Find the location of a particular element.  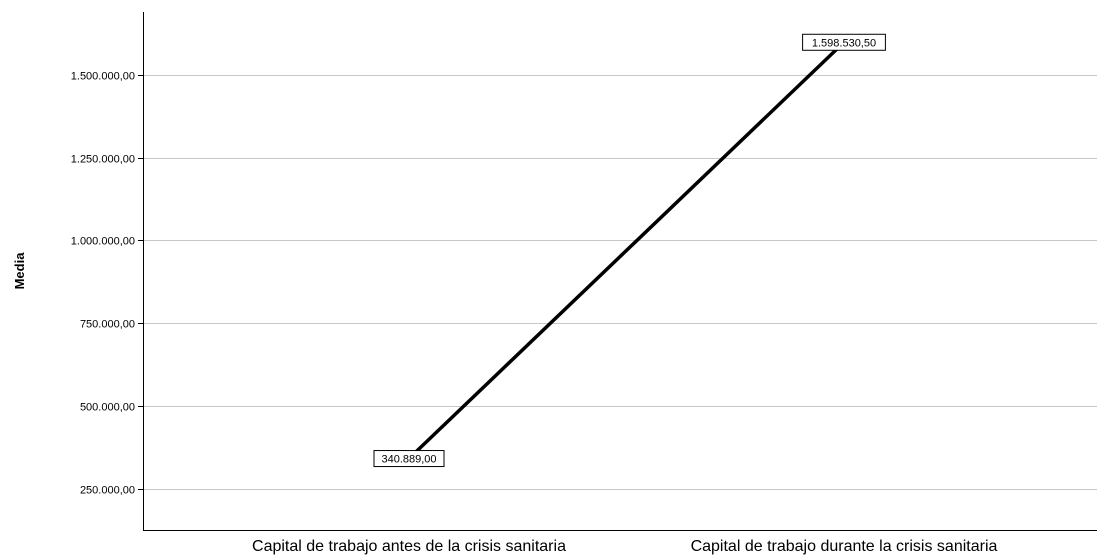

y-tick-label: 1.000.000,00 is located at coordinates (103, 242).